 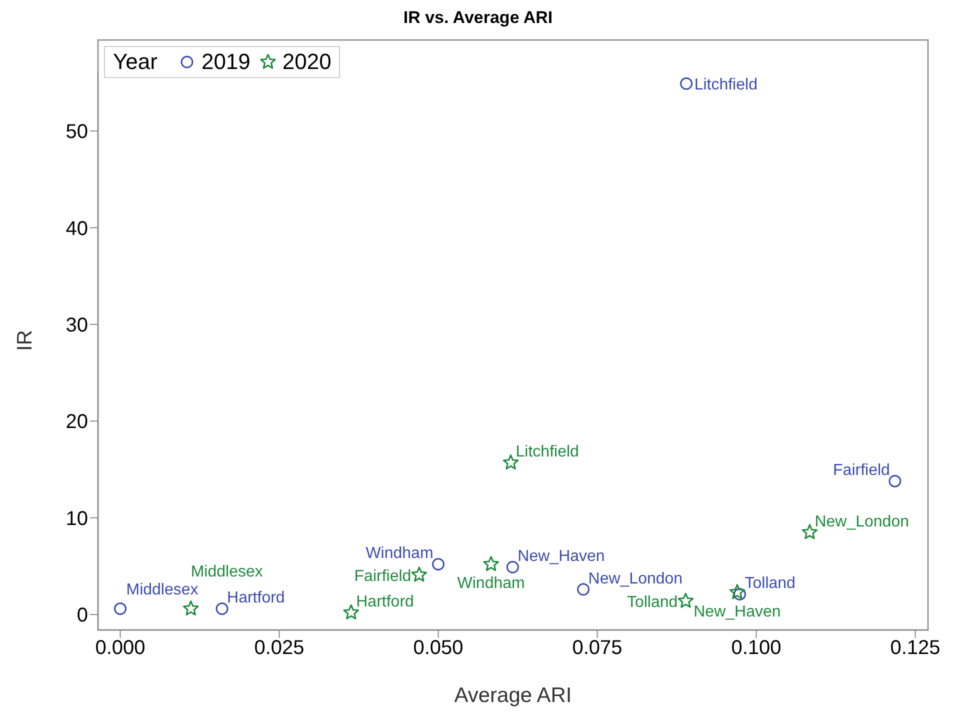 What do you see at coordinates (77, 229) in the screenshot?
I see `y-tick-label: 40` at bounding box center [77, 229].